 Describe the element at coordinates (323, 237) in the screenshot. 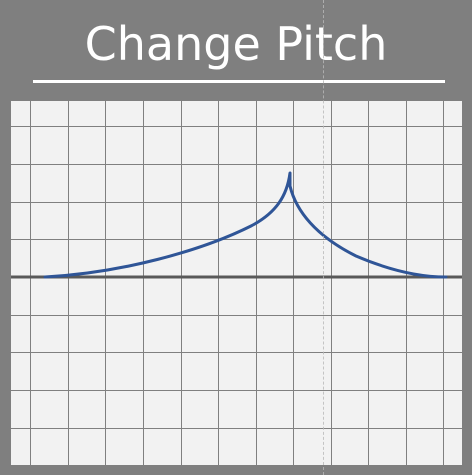

I see `guide-line` at that location.